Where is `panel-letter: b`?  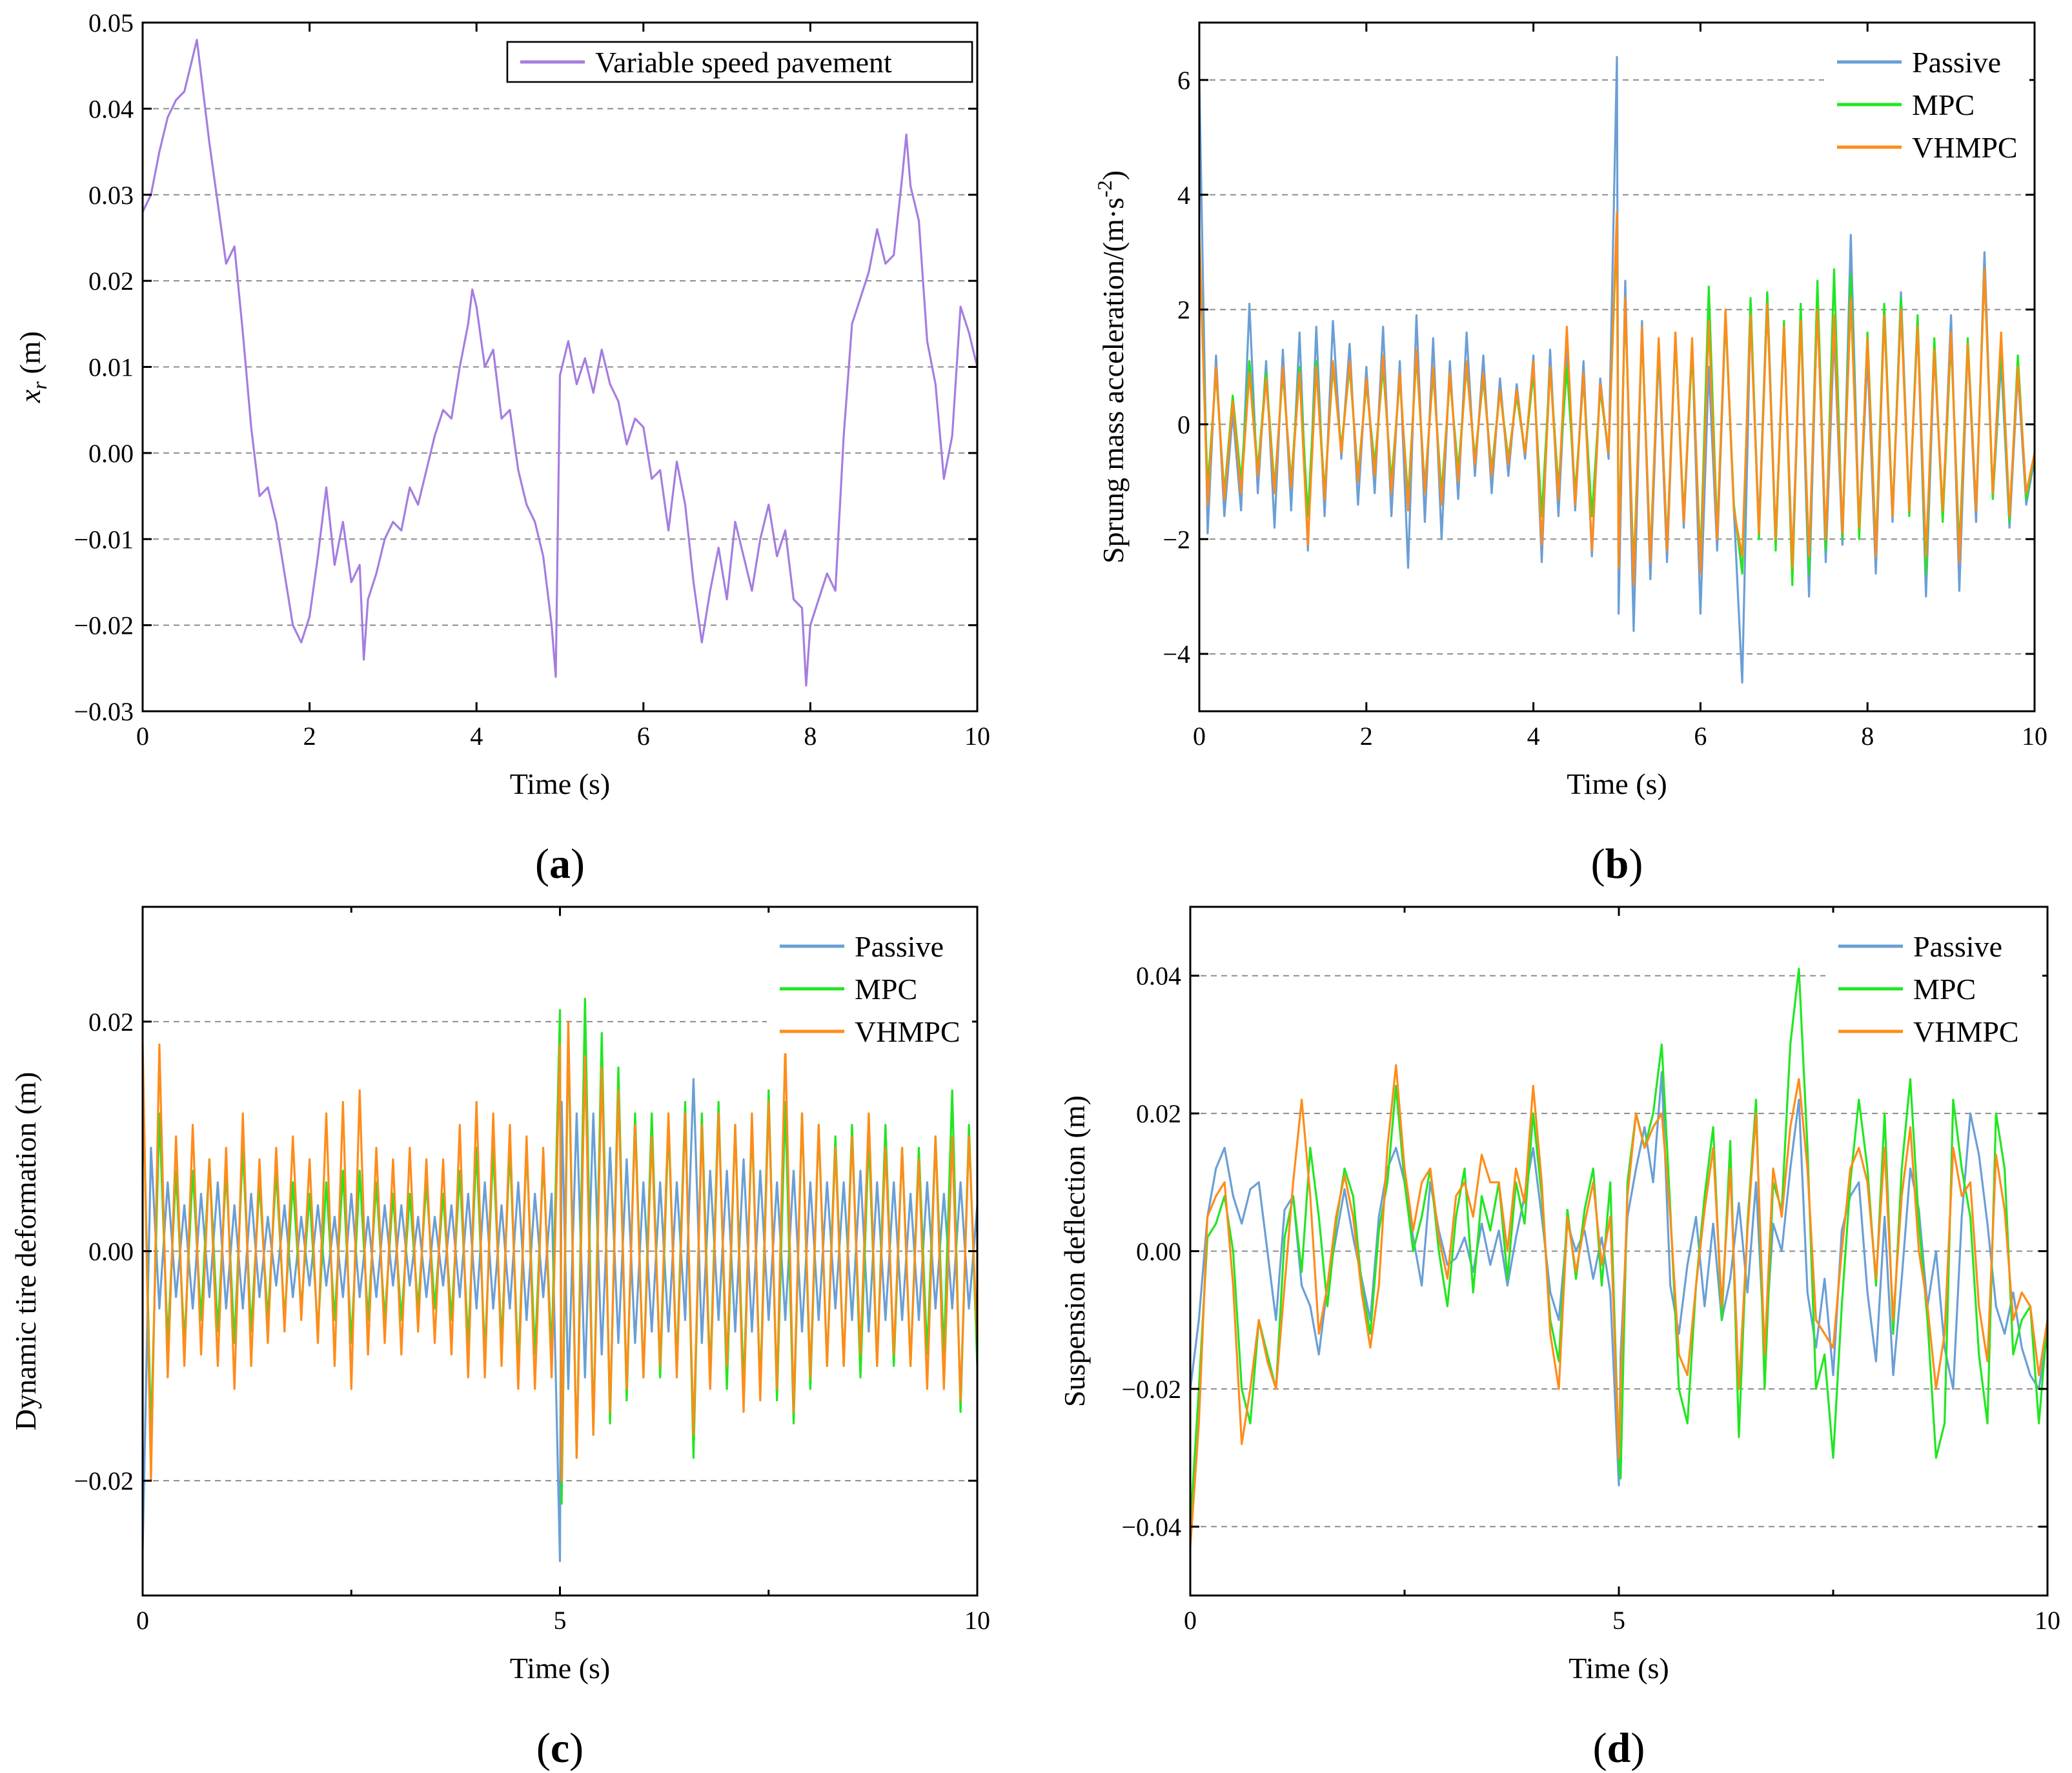 panel-letter: b is located at coordinates (1617, 863).